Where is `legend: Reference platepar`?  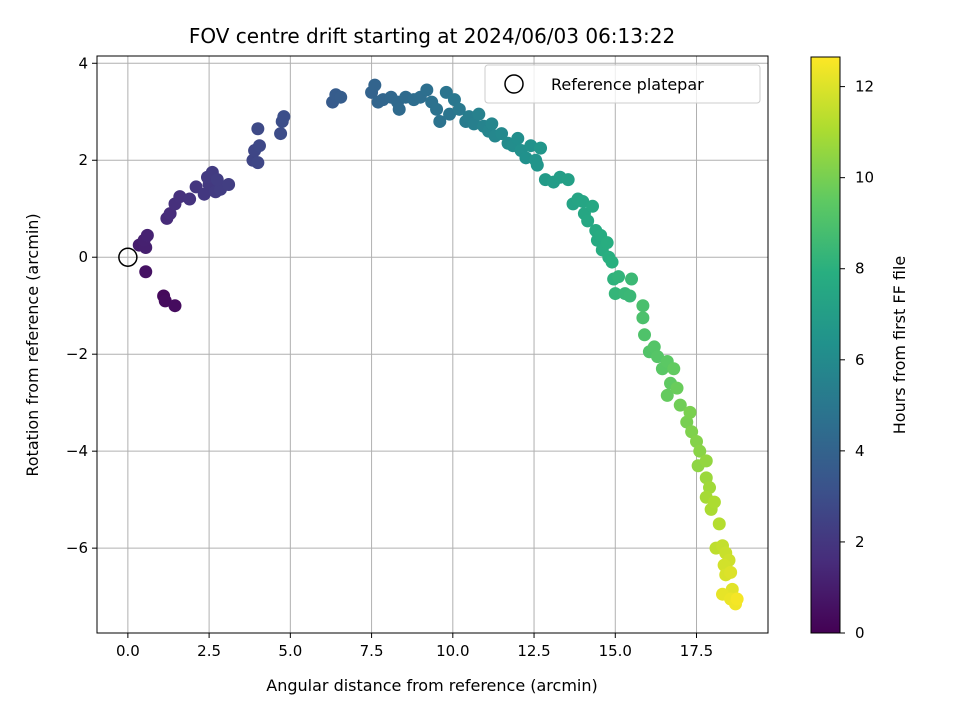
legend: Reference platepar is located at coordinates (622, 84).